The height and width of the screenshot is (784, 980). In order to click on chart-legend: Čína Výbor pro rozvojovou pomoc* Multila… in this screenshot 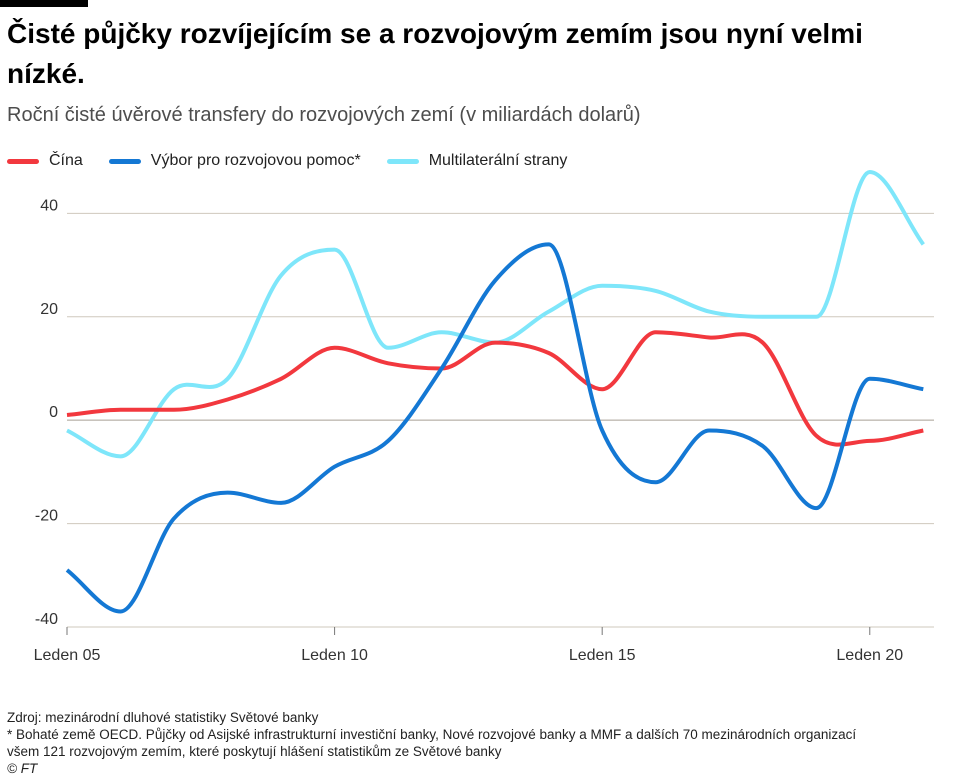, I will do `click(300, 161)`.